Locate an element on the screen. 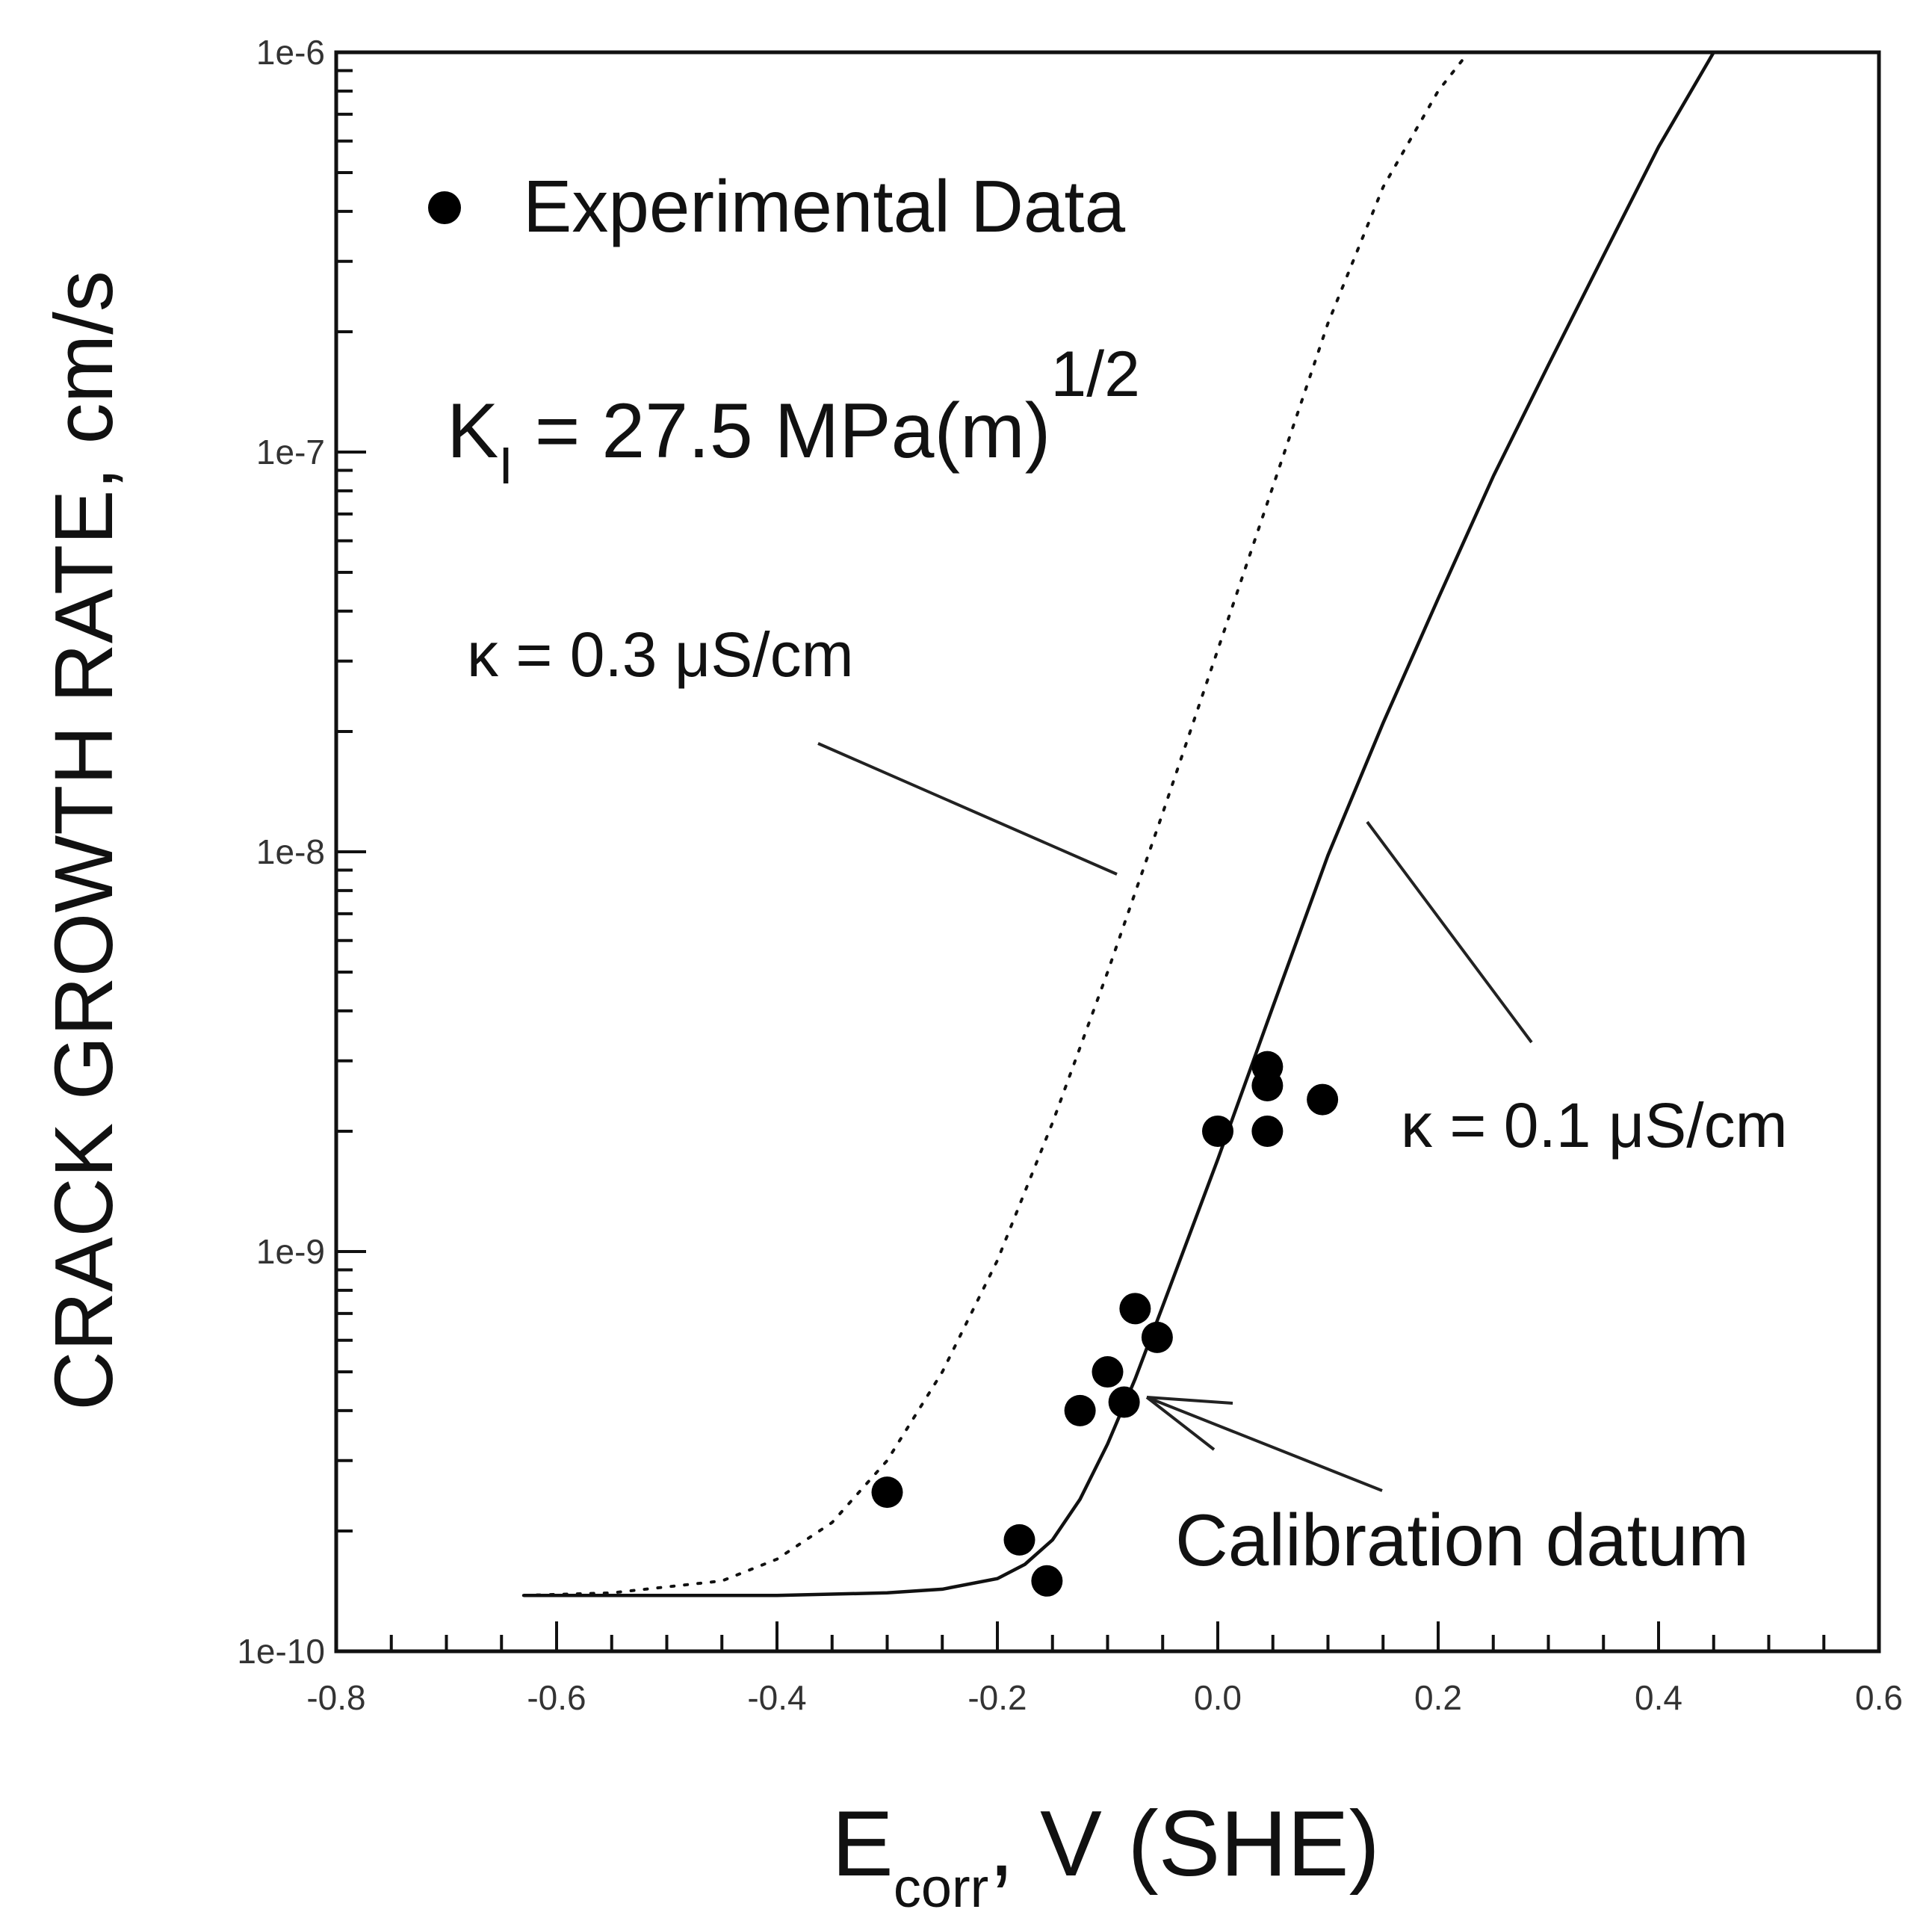 The height and width of the screenshot is (1927, 1932). x-tick-label: 0.6 is located at coordinates (1879, 1697).